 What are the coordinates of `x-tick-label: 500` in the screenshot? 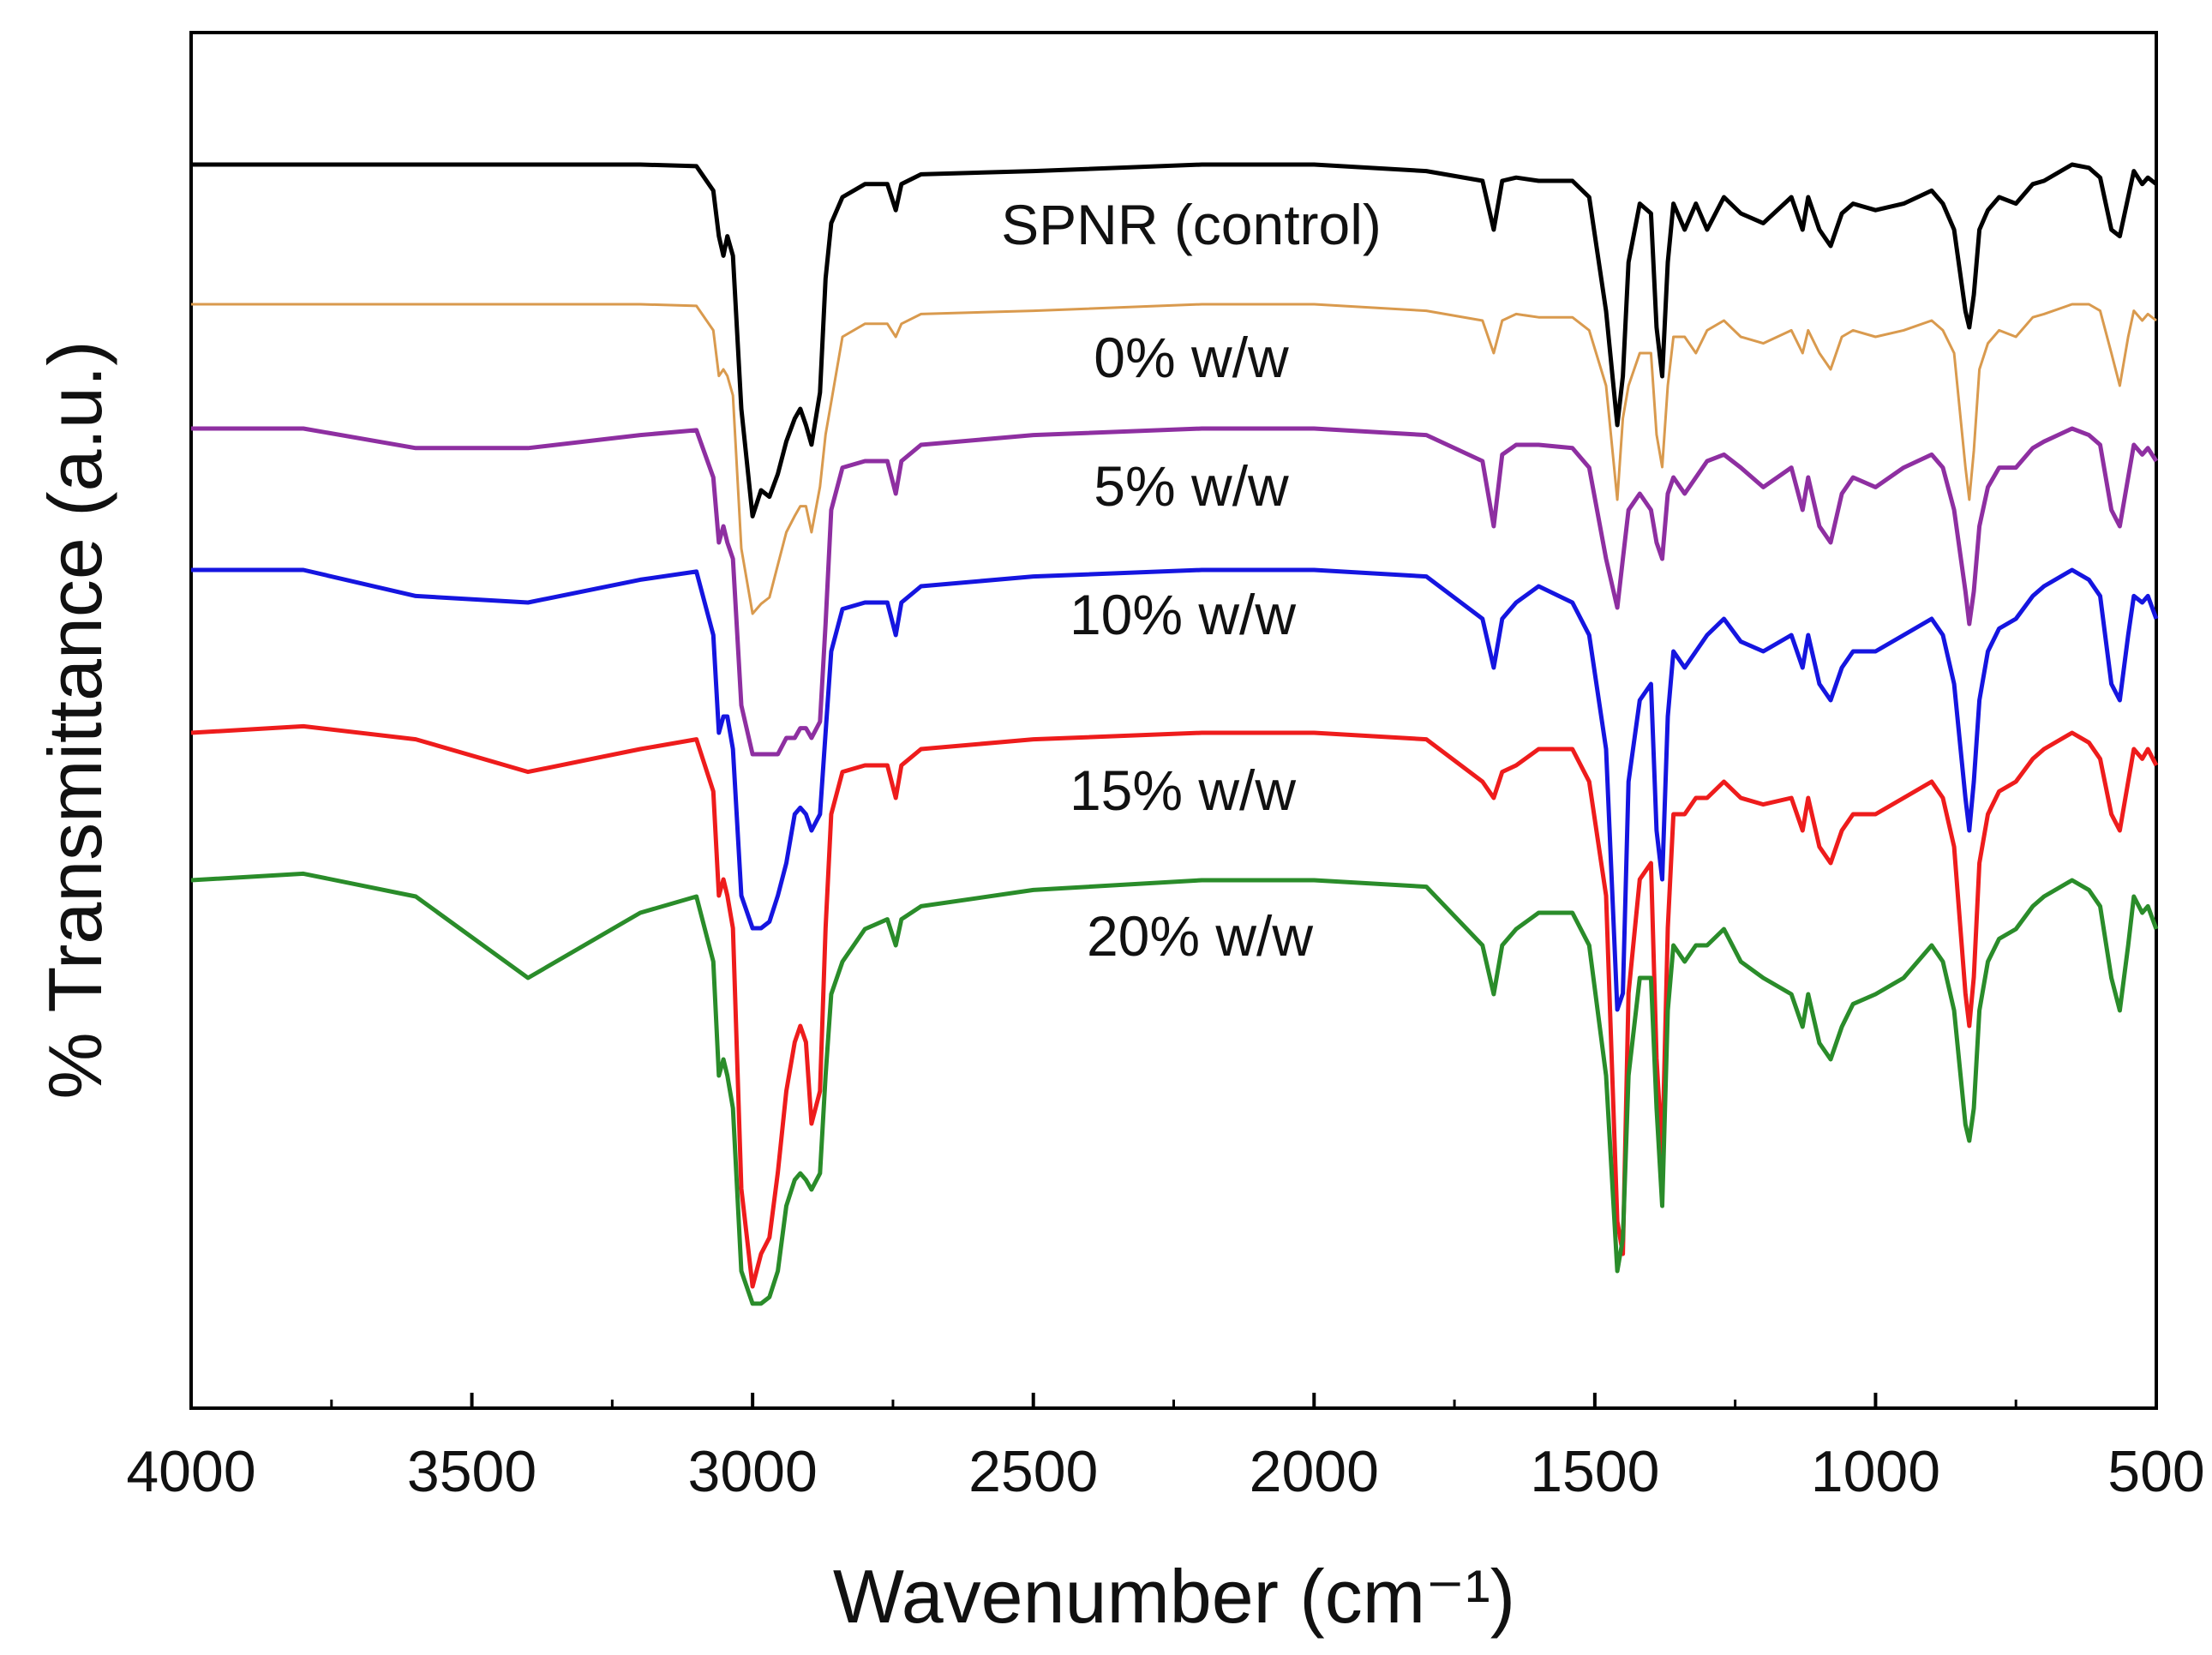 It's located at (2155, 1471).